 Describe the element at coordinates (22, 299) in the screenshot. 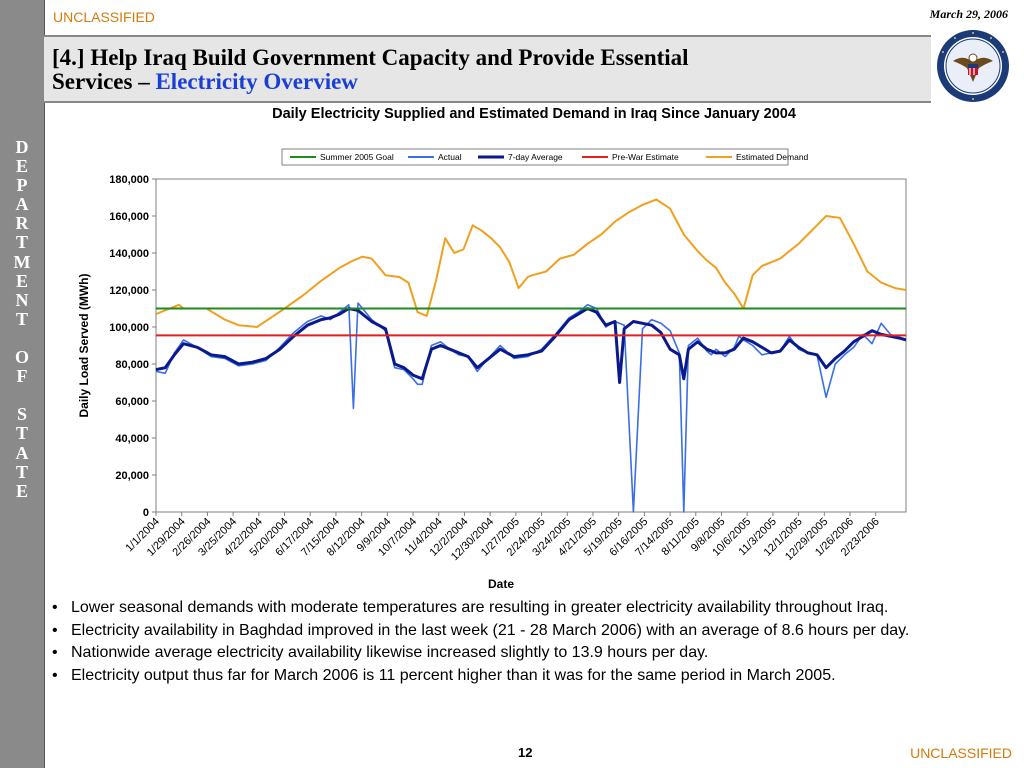

I see `sidebar-letter: N` at that location.